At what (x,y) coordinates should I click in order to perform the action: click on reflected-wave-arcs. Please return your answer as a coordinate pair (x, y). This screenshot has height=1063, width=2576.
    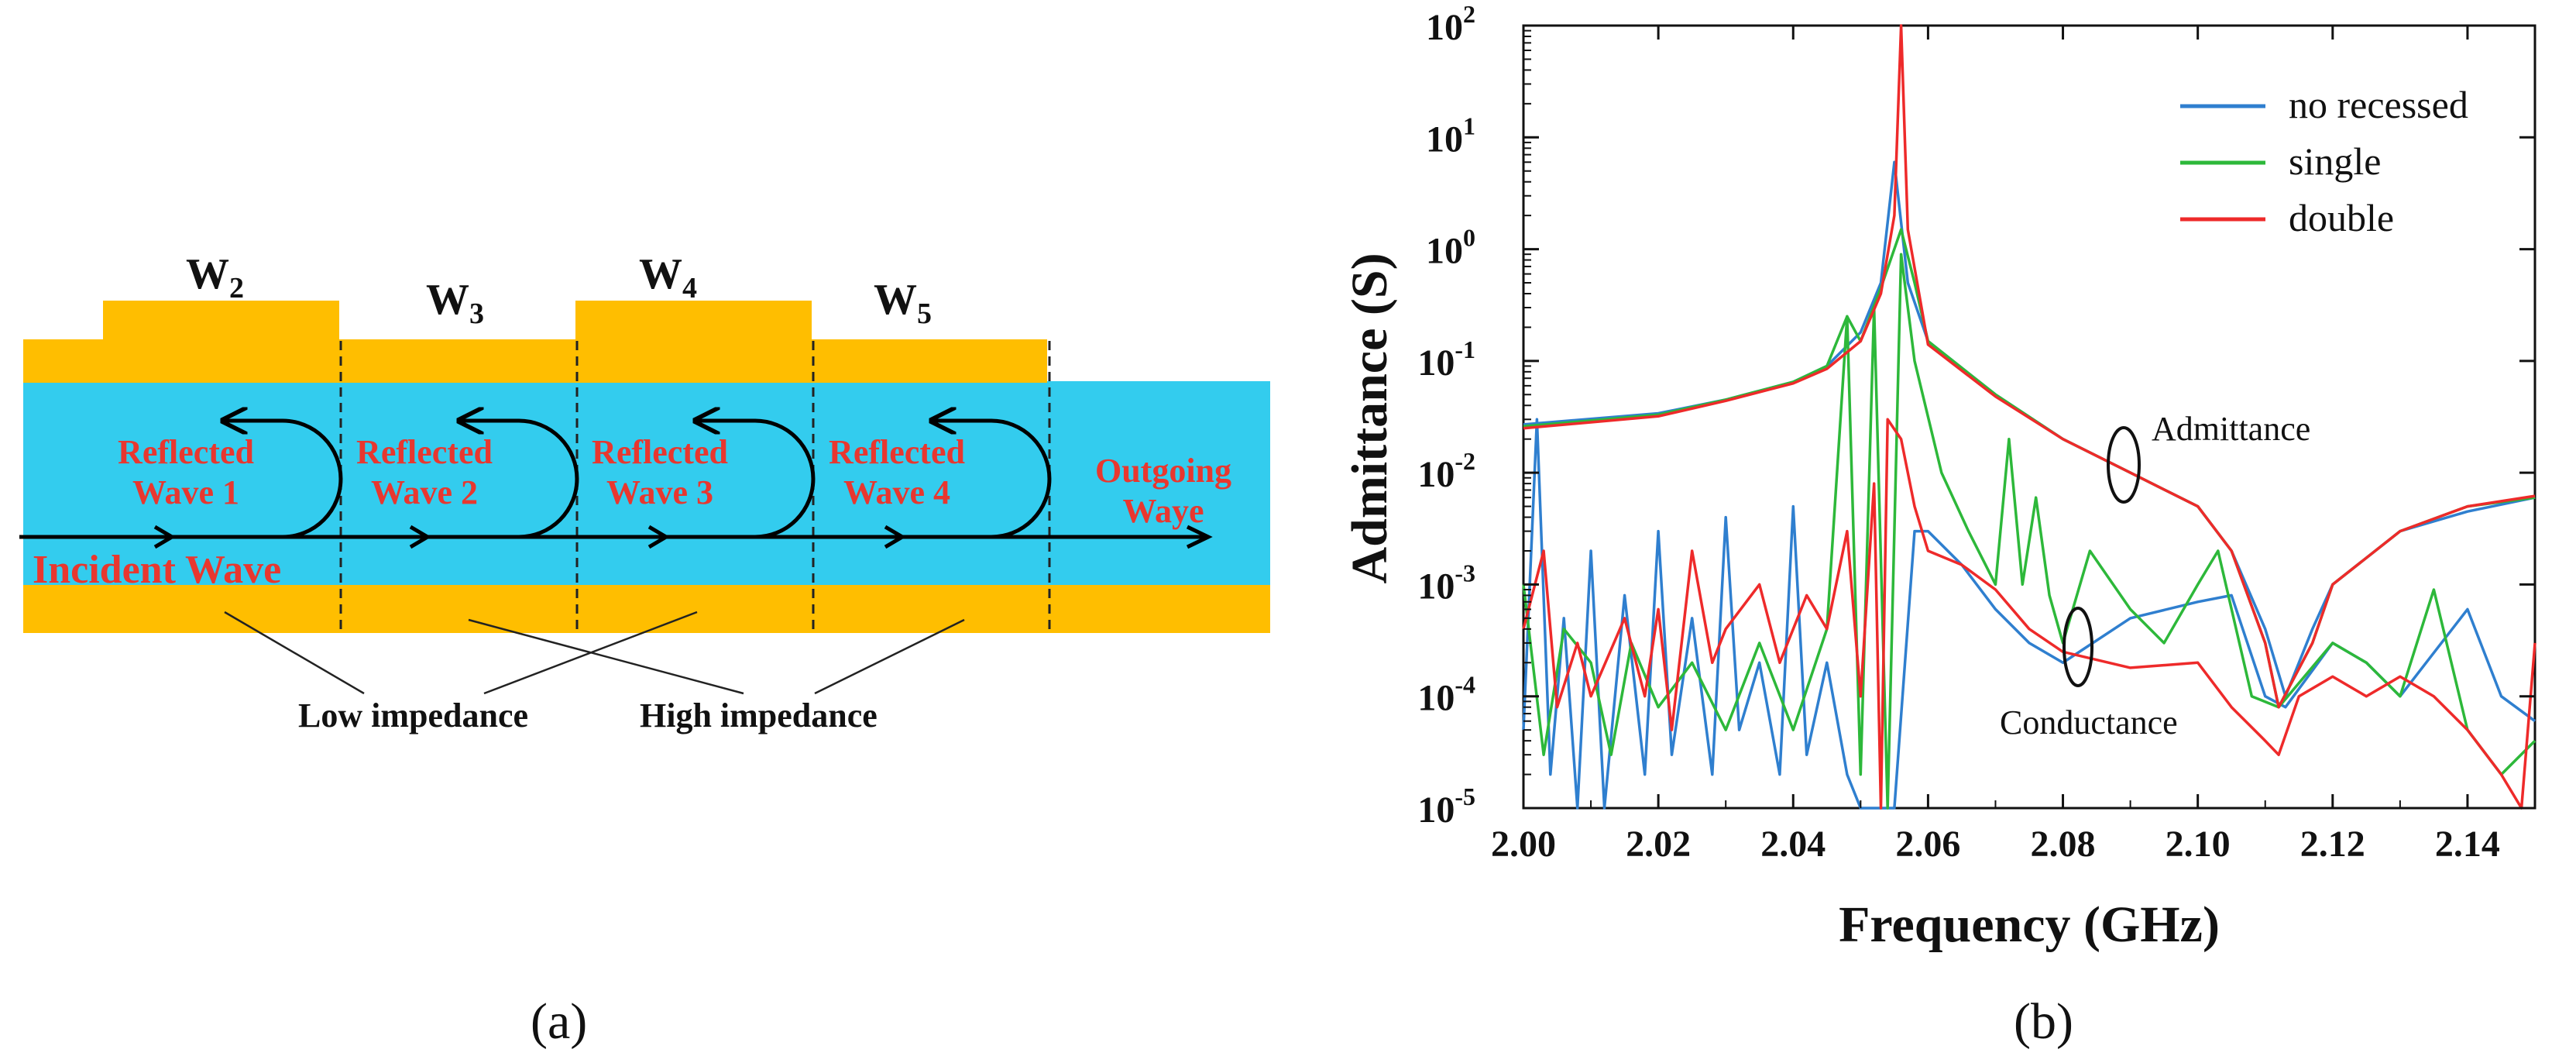
    Looking at the image, I should click on (637, 480).